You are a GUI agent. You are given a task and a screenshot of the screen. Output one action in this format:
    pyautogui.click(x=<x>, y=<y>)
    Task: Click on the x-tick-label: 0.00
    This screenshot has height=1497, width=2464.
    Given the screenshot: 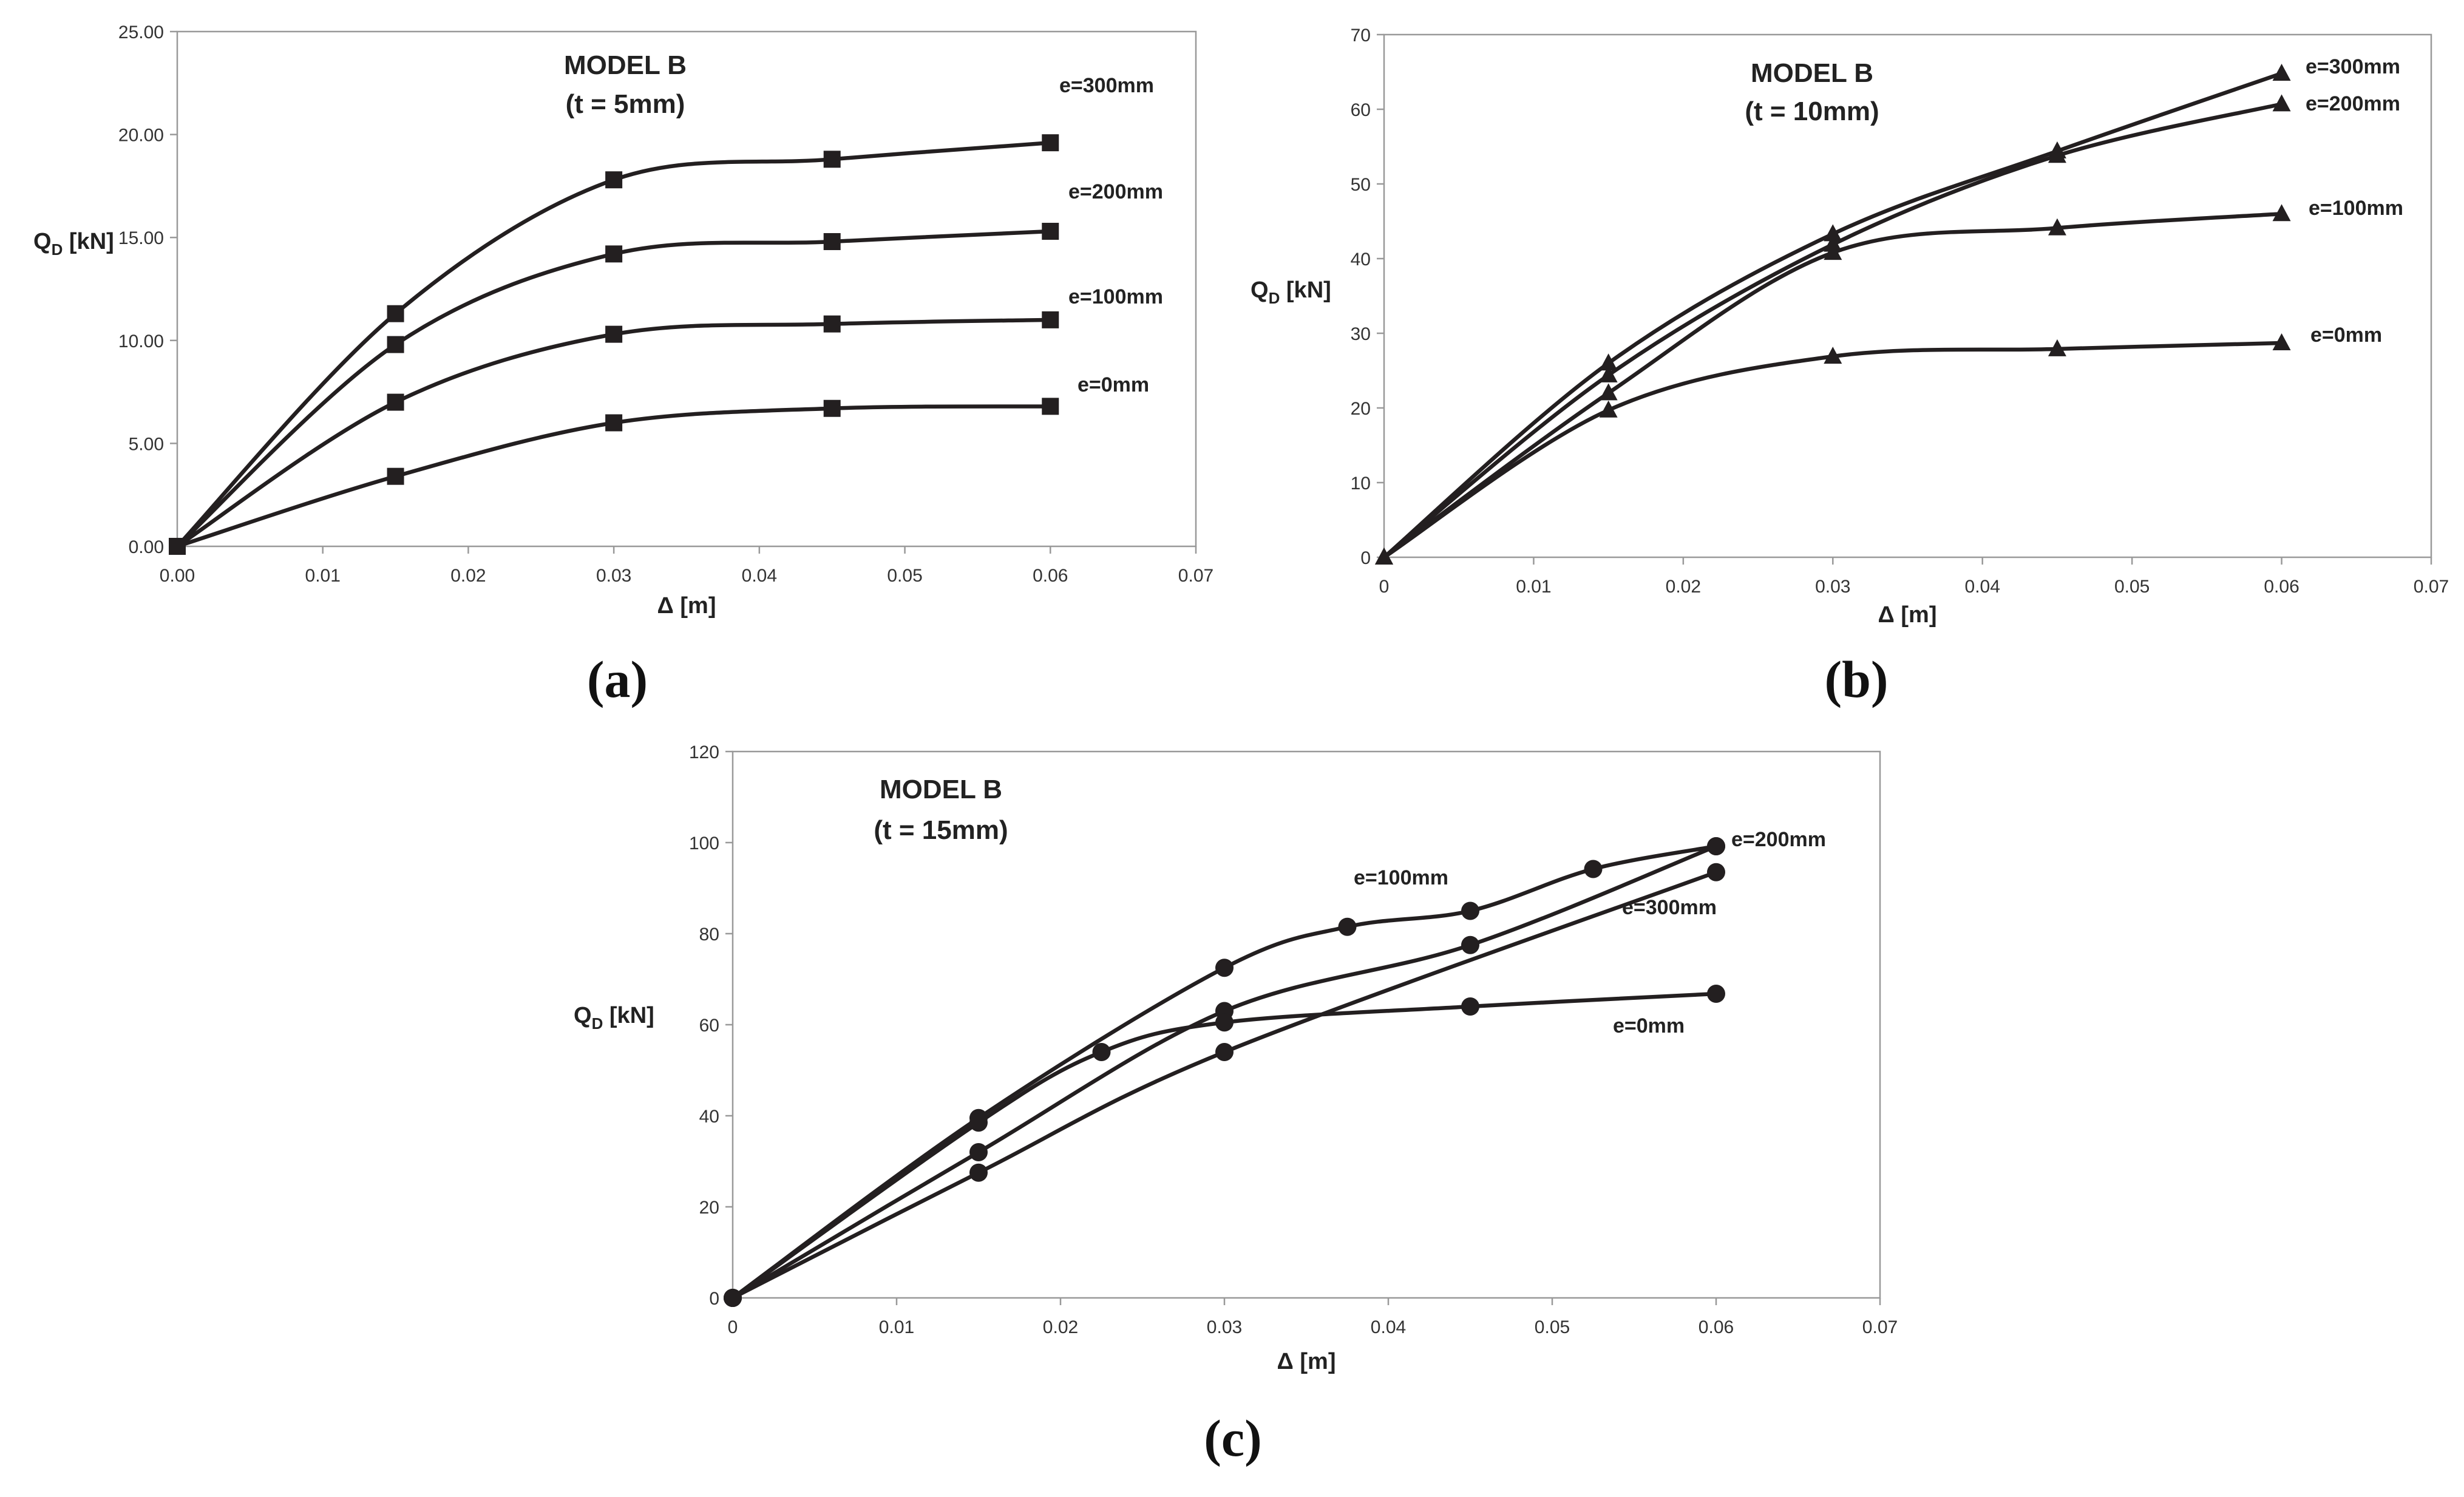 What is the action you would take?
    pyautogui.click(x=177, y=576)
    